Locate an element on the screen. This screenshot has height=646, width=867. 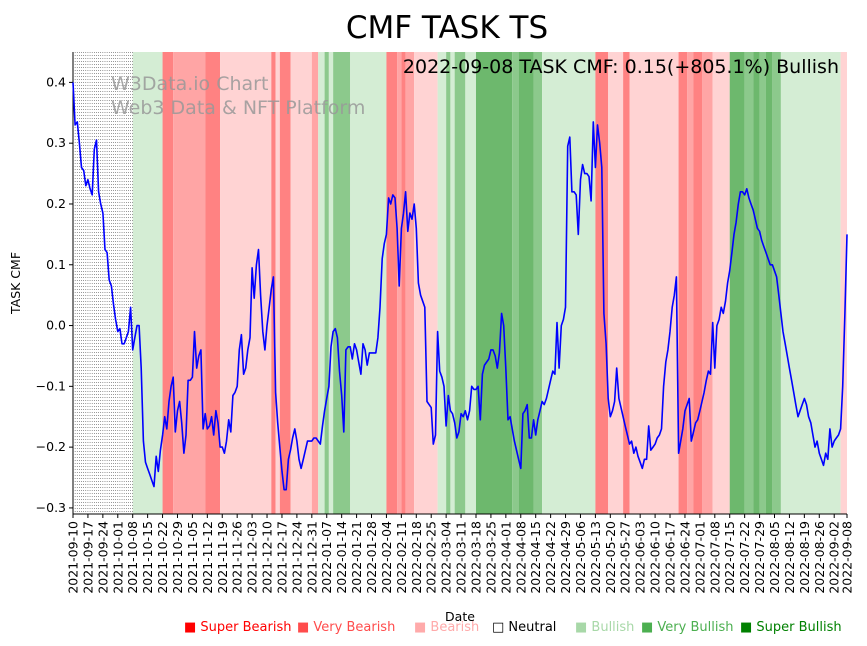
x-tick-label: 2022-07-08 is located at coordinates (714, 557).